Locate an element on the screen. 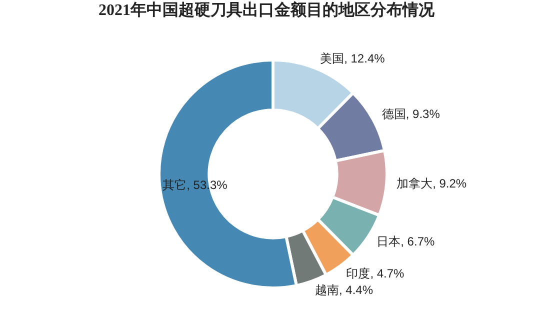 The width and height of the screenshot is (533, 335). slice-label: 德国, 9.3% is located at coordinates (411, 113).